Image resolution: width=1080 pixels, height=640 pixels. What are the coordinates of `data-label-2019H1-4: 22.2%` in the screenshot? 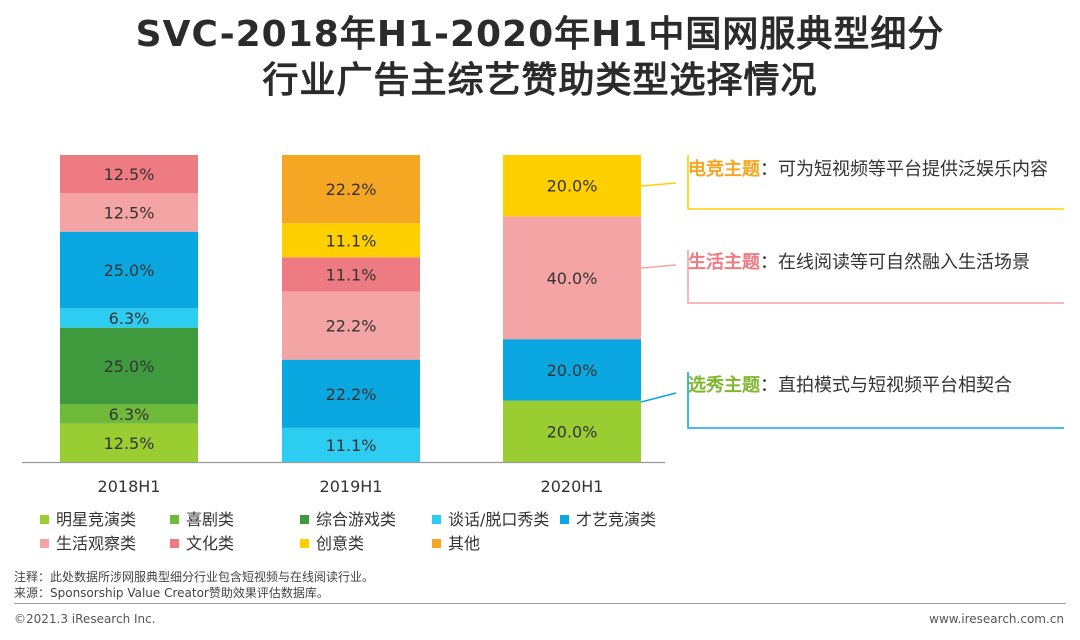 It's located at (351, 394).